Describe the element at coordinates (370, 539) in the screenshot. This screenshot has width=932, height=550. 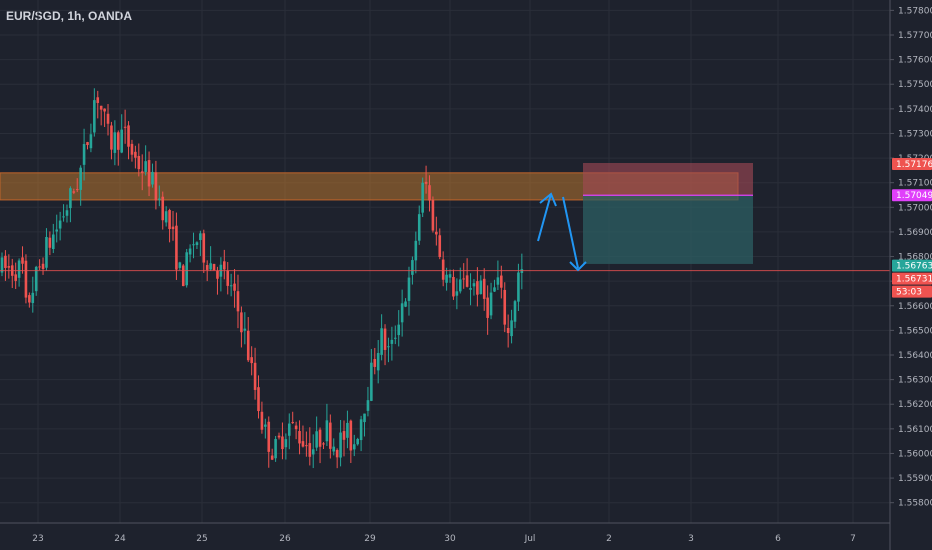
I see `x-tick-label: 29` at that location.